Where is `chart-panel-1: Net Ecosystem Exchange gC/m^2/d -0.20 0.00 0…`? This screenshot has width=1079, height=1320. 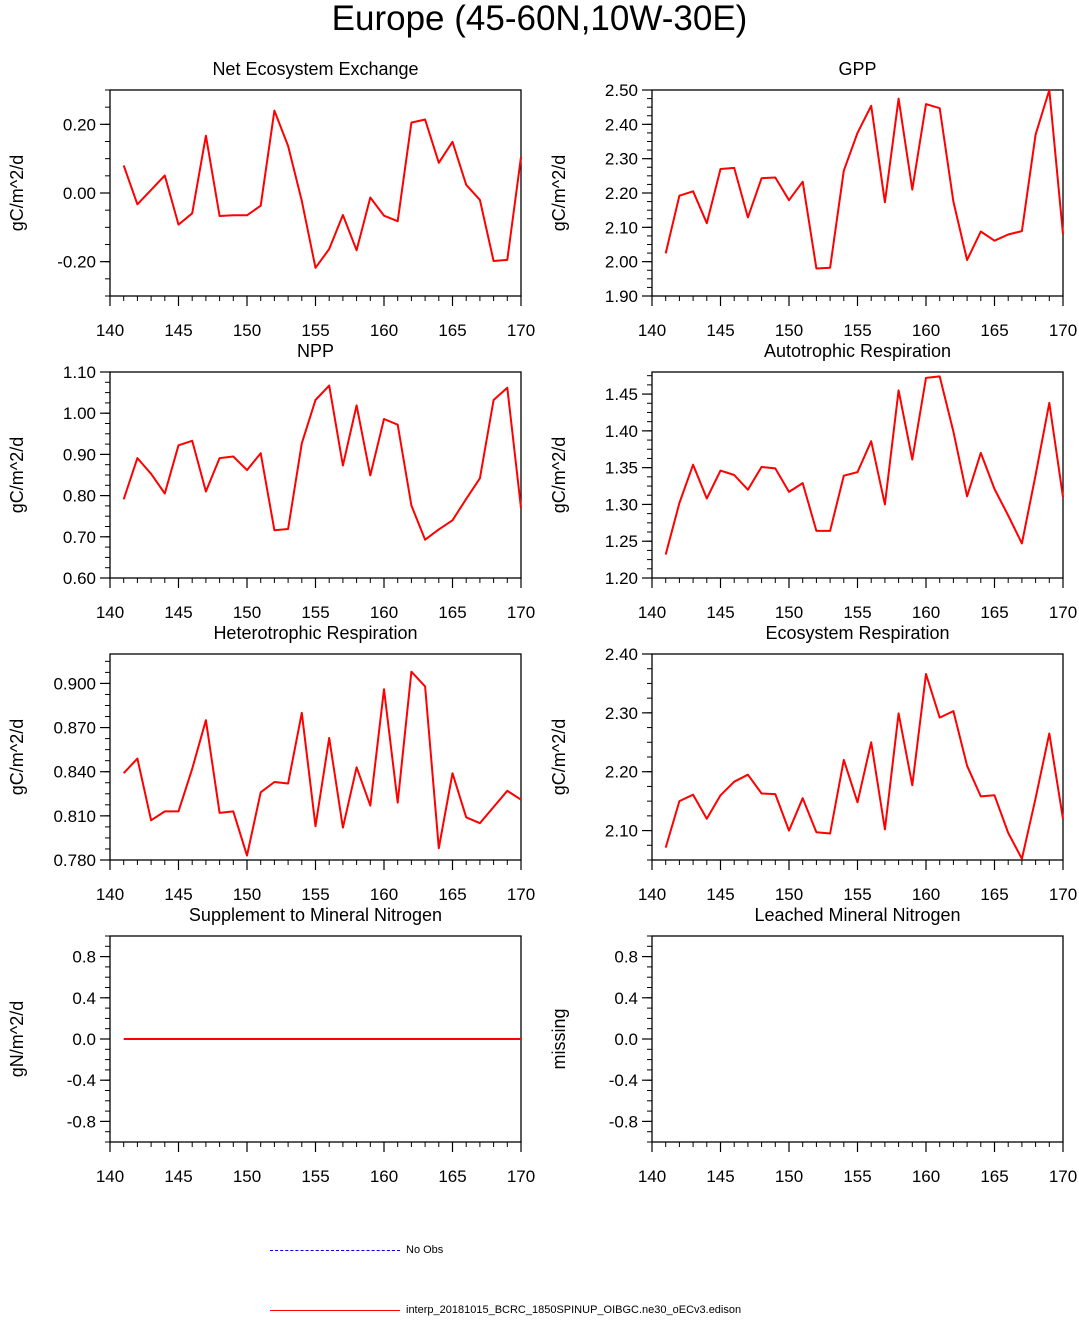 chart-panel-1: Net Ecosystem Exchange gC/m^2/d -0.20 0.00 0… is located at coordinates (271, 199).